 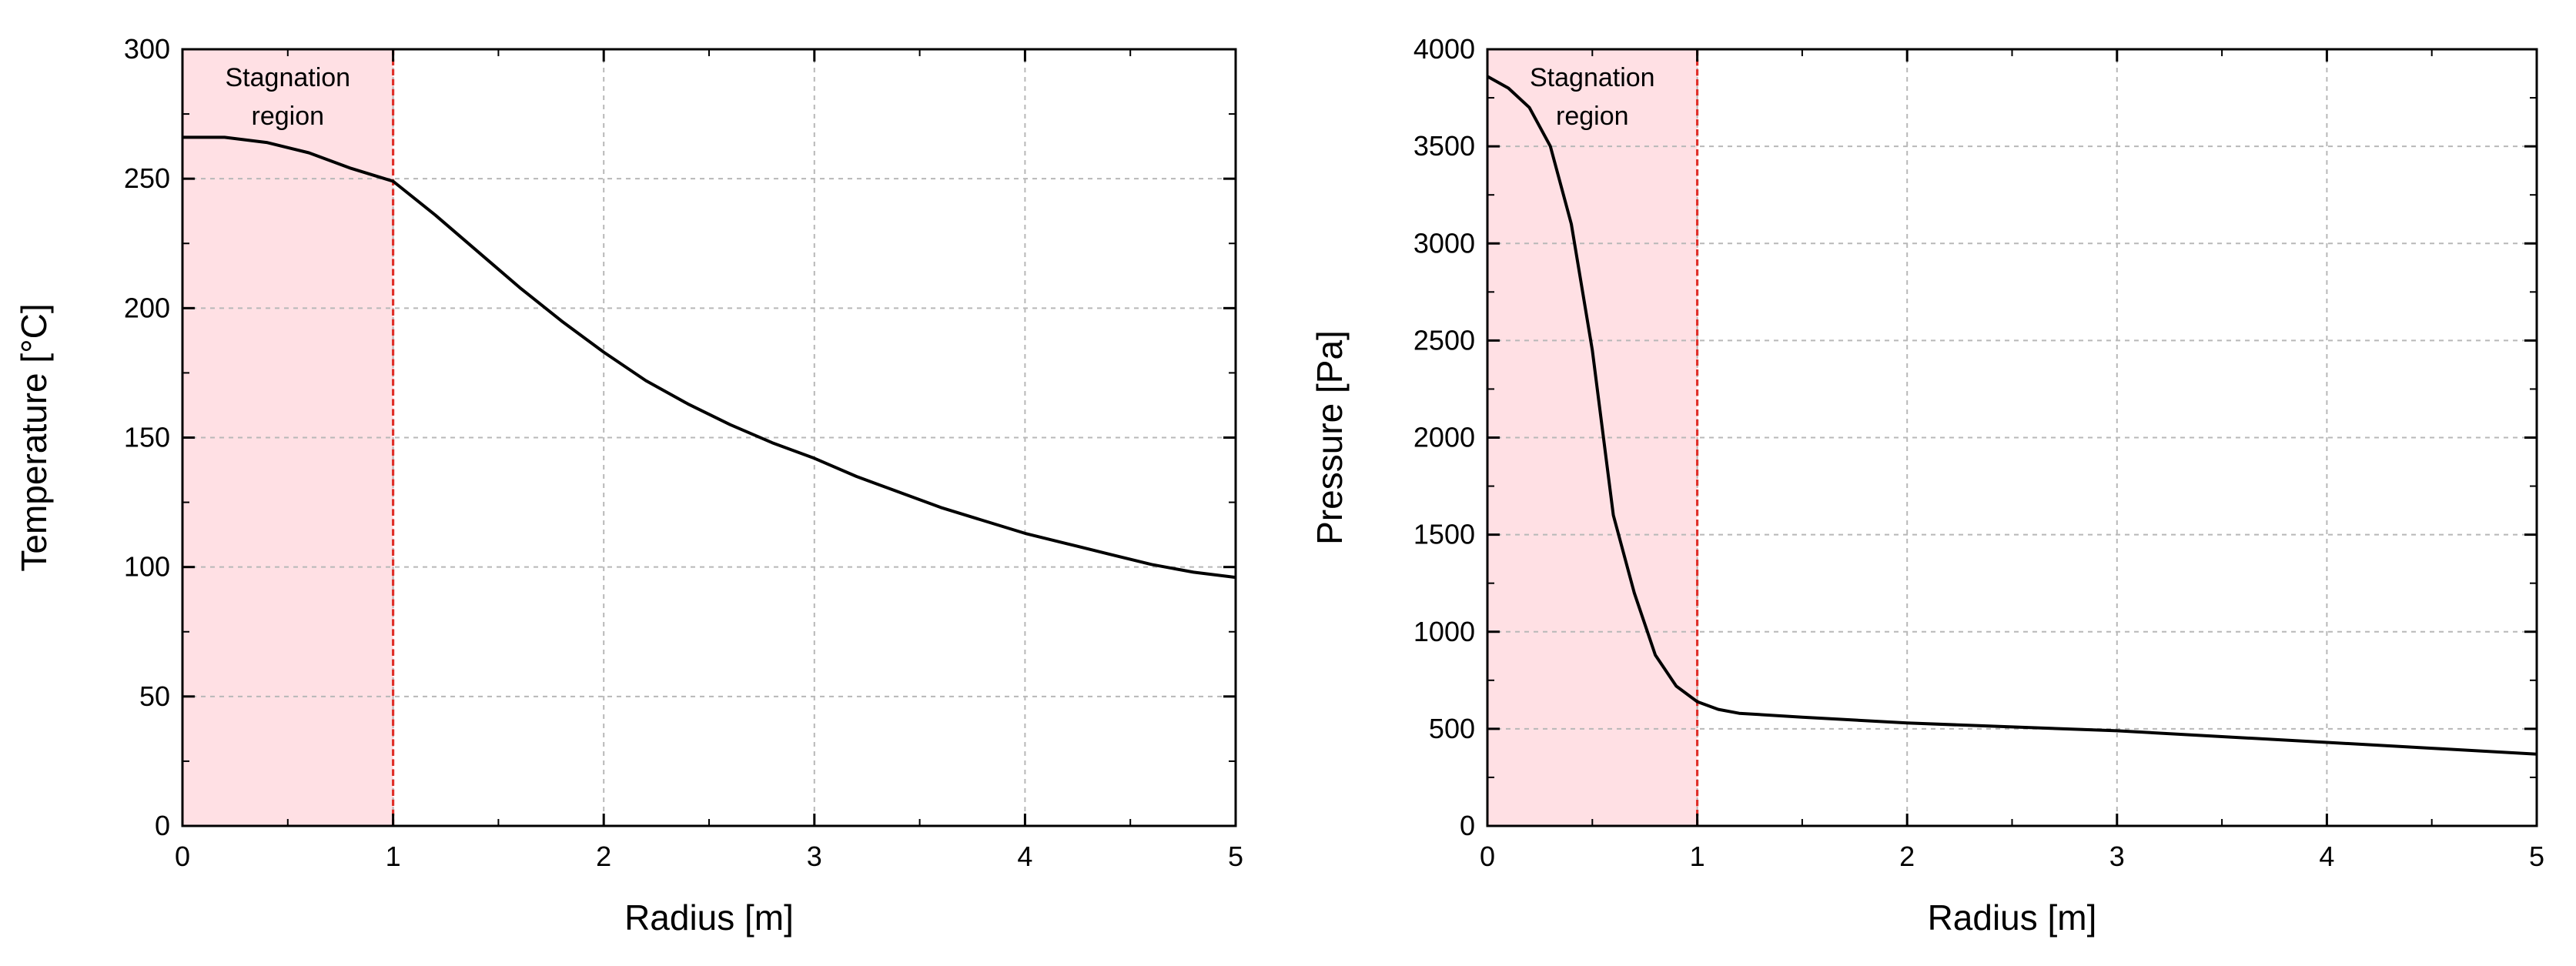 I want to click on y-tick-label: 100, so click(x=147, y=567).